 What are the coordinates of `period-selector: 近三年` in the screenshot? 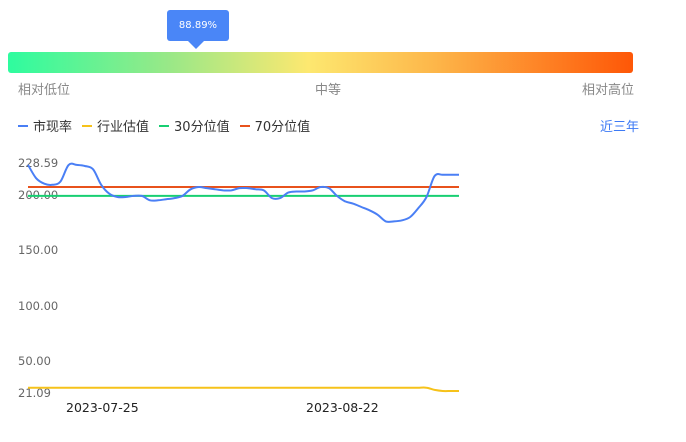 It's located at (620, 127).